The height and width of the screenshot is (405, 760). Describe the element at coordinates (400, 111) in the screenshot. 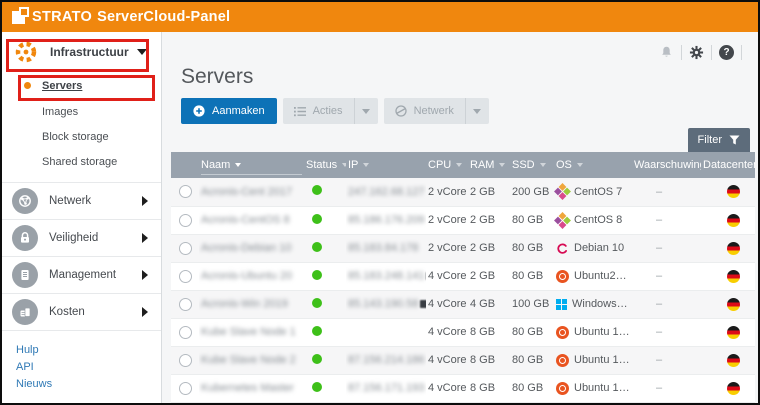

I see `globe-icon` at that location.